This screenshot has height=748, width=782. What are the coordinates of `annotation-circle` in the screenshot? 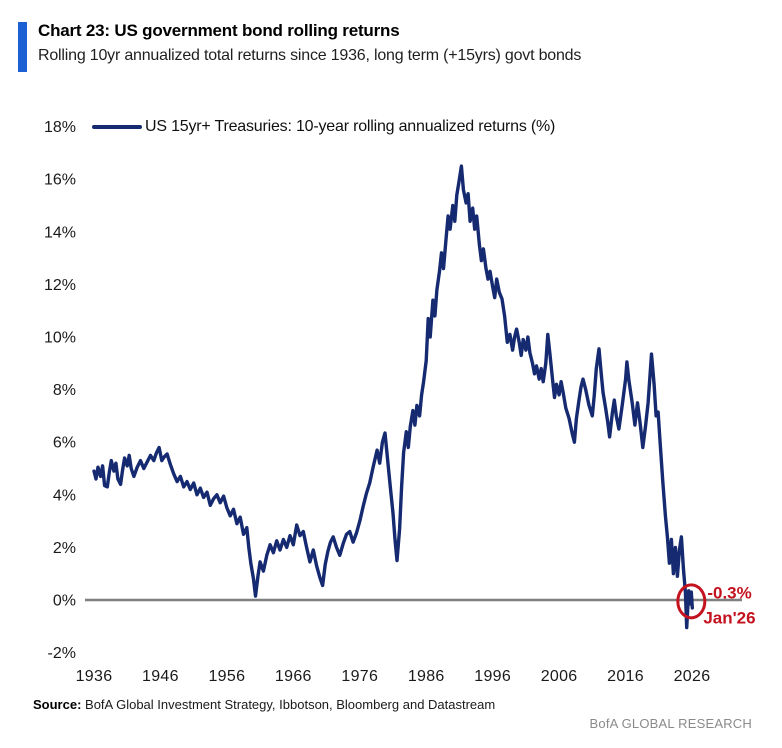 It's located at (691, 601).